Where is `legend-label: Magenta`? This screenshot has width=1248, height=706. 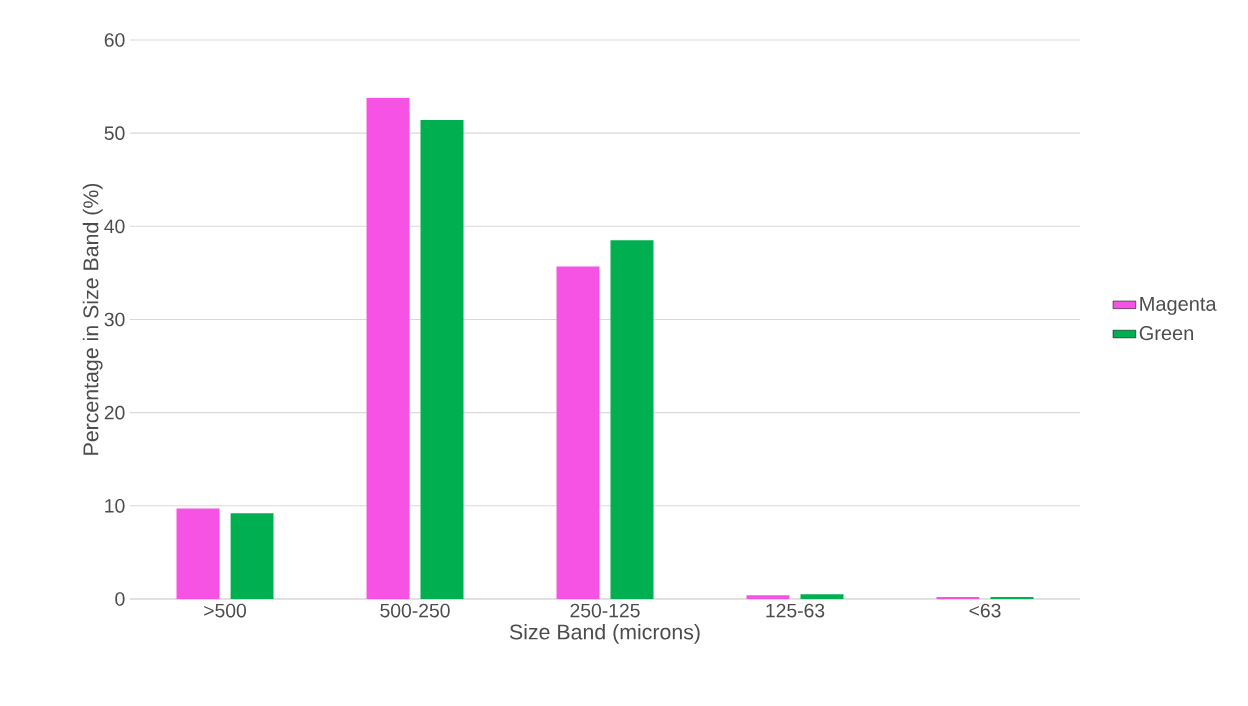
legend-label: Magenta is located at coordinates (1178, 305).